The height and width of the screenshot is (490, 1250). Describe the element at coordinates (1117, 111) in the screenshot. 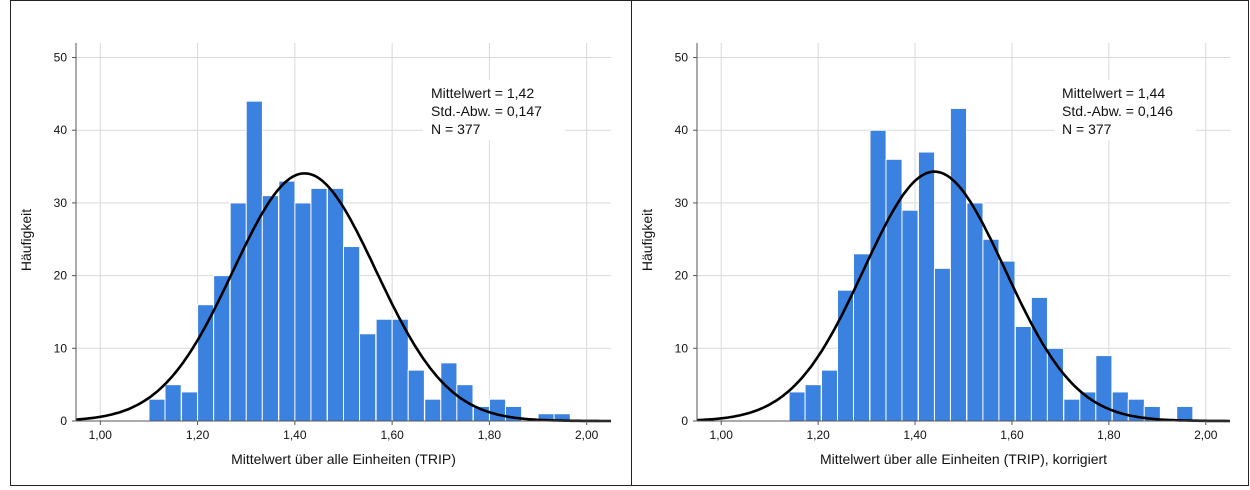

I see `stats-sd: Std.-Abw. = 0,146` at that location.